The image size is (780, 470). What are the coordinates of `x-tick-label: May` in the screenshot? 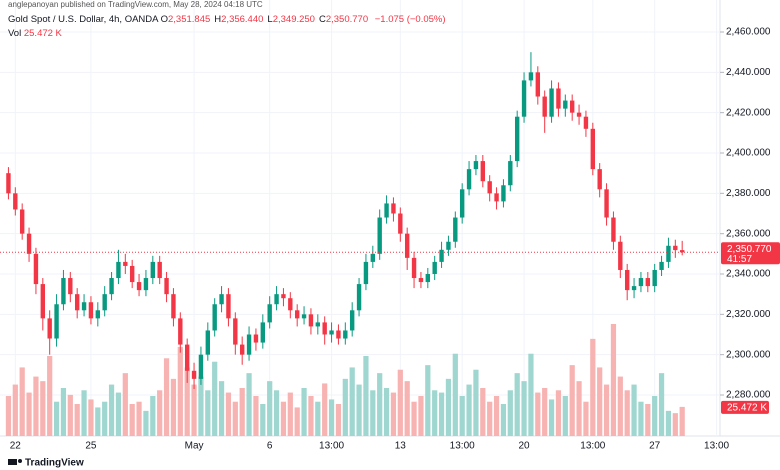 It's located at (194, 446).